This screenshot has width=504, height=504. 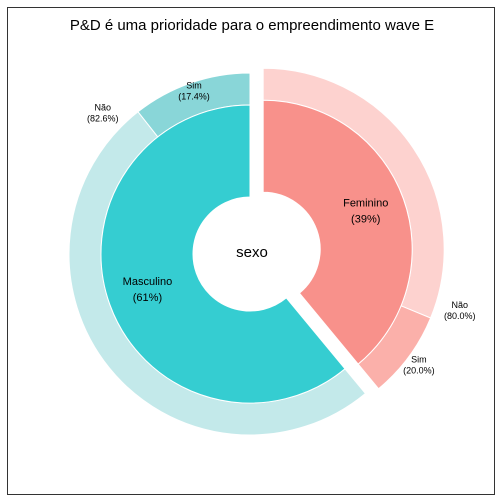 What do you see at coordinates (365, 219) in the screenshot?
I see `inner-percent-feminino: (39%)` at bounding box center [365, 219].